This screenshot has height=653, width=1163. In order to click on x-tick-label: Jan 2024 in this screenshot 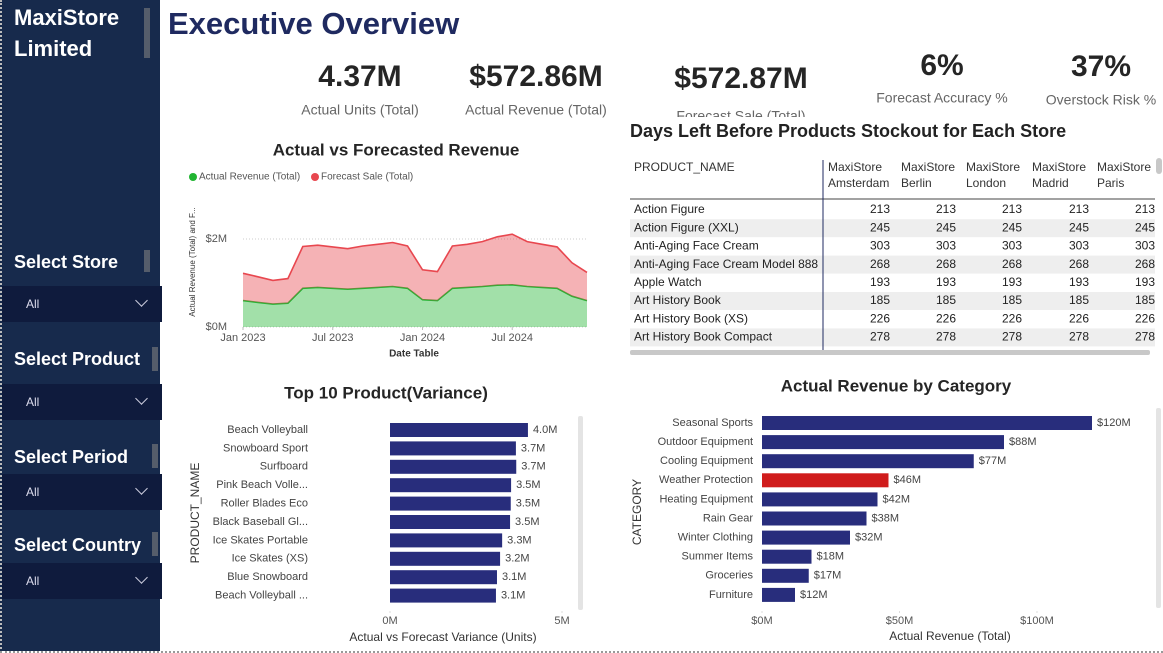, I will do `click(422, 338)`.